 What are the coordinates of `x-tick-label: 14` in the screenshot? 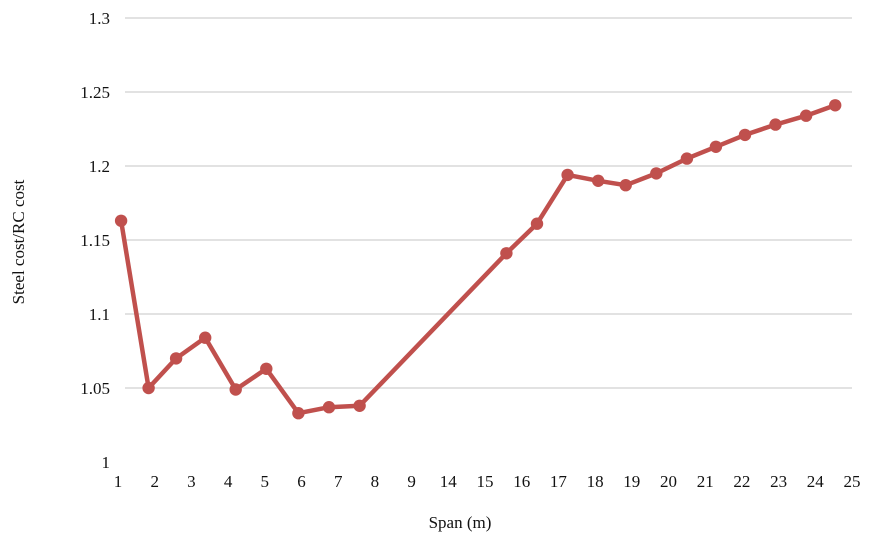 It's located at (449, 481).